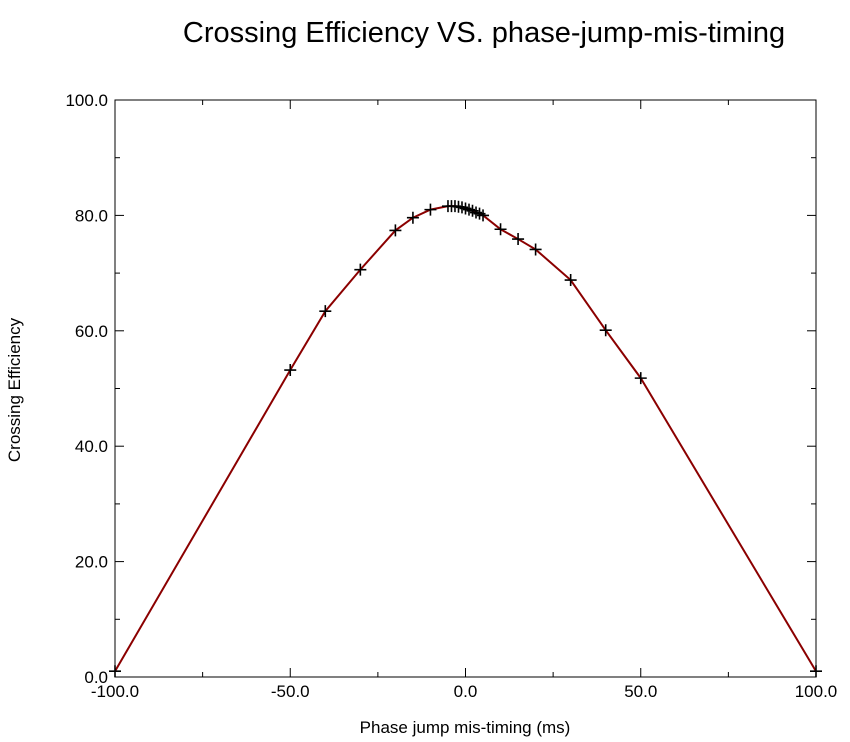 The width and height of the screenshot is (850, 742). Describe the element at coordinates (96, 677) in the screenshot. I see `y-tick-label: 0.0` at that location.